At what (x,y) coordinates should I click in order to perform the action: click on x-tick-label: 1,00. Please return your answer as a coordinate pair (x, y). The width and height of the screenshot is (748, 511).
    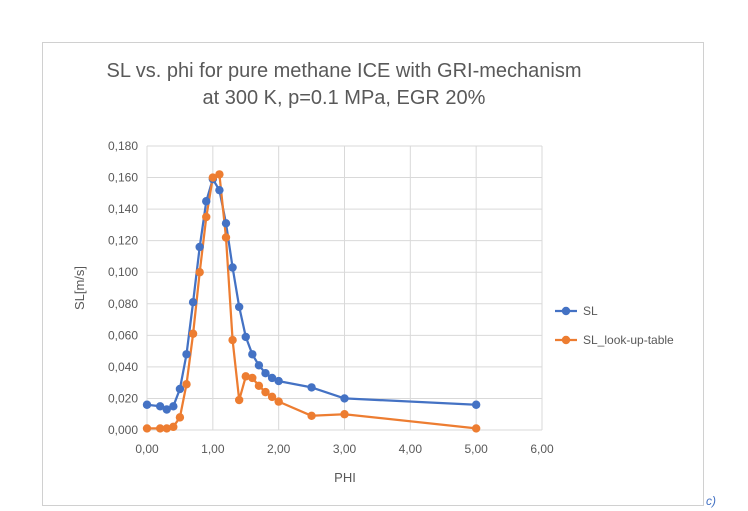
    Looking at the image, I should click on (213, 449).